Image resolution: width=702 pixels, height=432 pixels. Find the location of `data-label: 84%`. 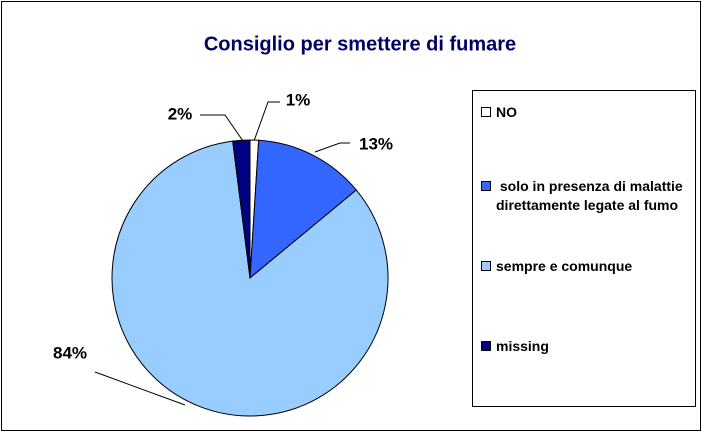

data-label: 84% is located at coordinates (70, 352).